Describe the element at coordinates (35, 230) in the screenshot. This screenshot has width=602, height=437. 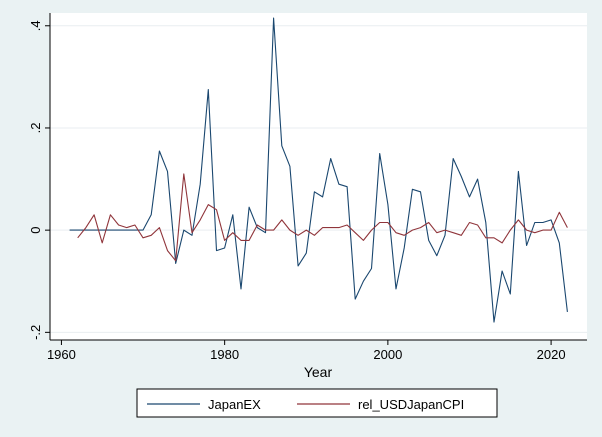
I see `y-tick-label: 0` at that location.